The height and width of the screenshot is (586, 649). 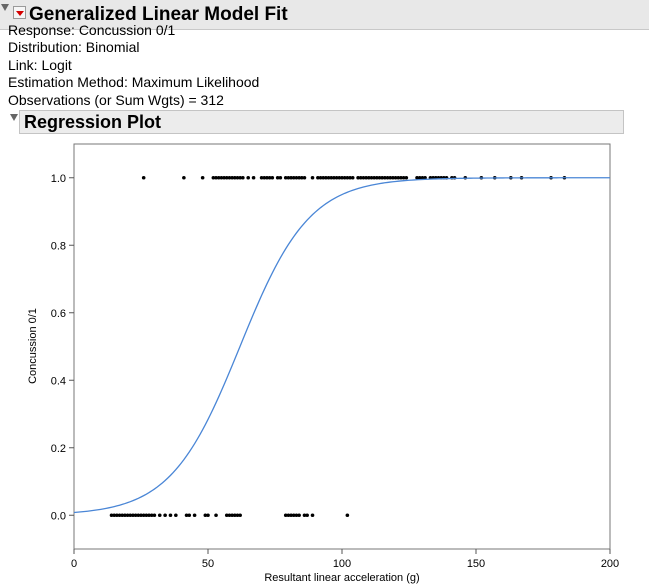 I want to click on red-triangle-icon, so click(x=20, y=13).